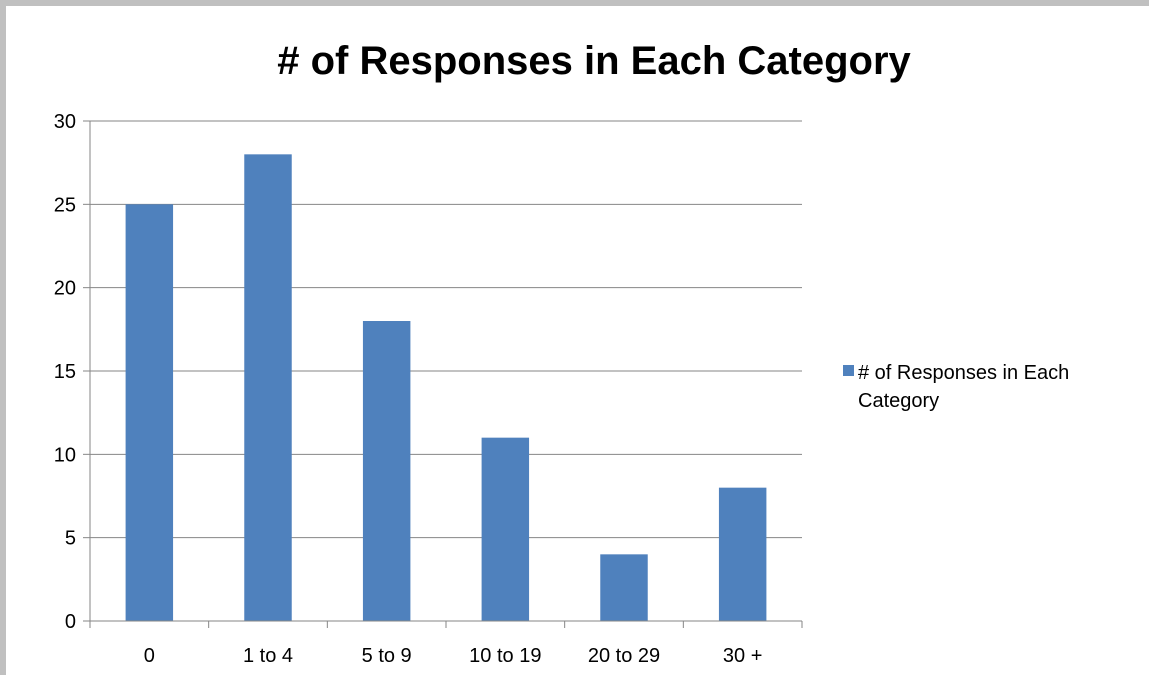 This screenshot has height=681, width=1149. What do you see at coordinates (453, 656) in the screenshot?
I see `x-tick-labels: 0 1 to 4 5 to 9 10 to 19 20 to 29 30 +` at bounding box center [453, 656].